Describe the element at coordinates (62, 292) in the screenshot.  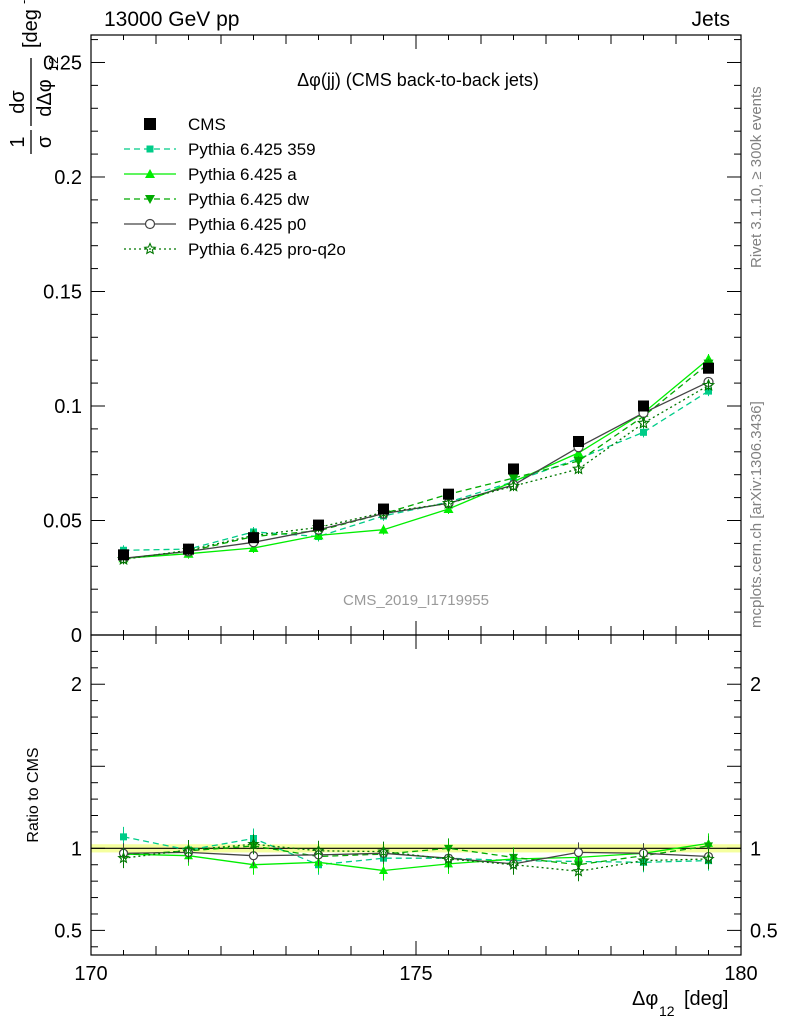
I see `y-tick-label: 0.15` at that location.